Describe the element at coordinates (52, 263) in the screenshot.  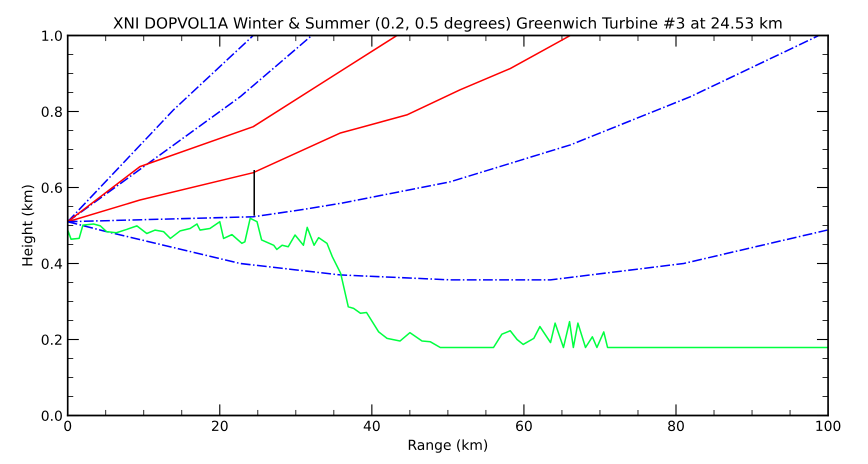
I see `y-tick-label: 0.4` at that location.